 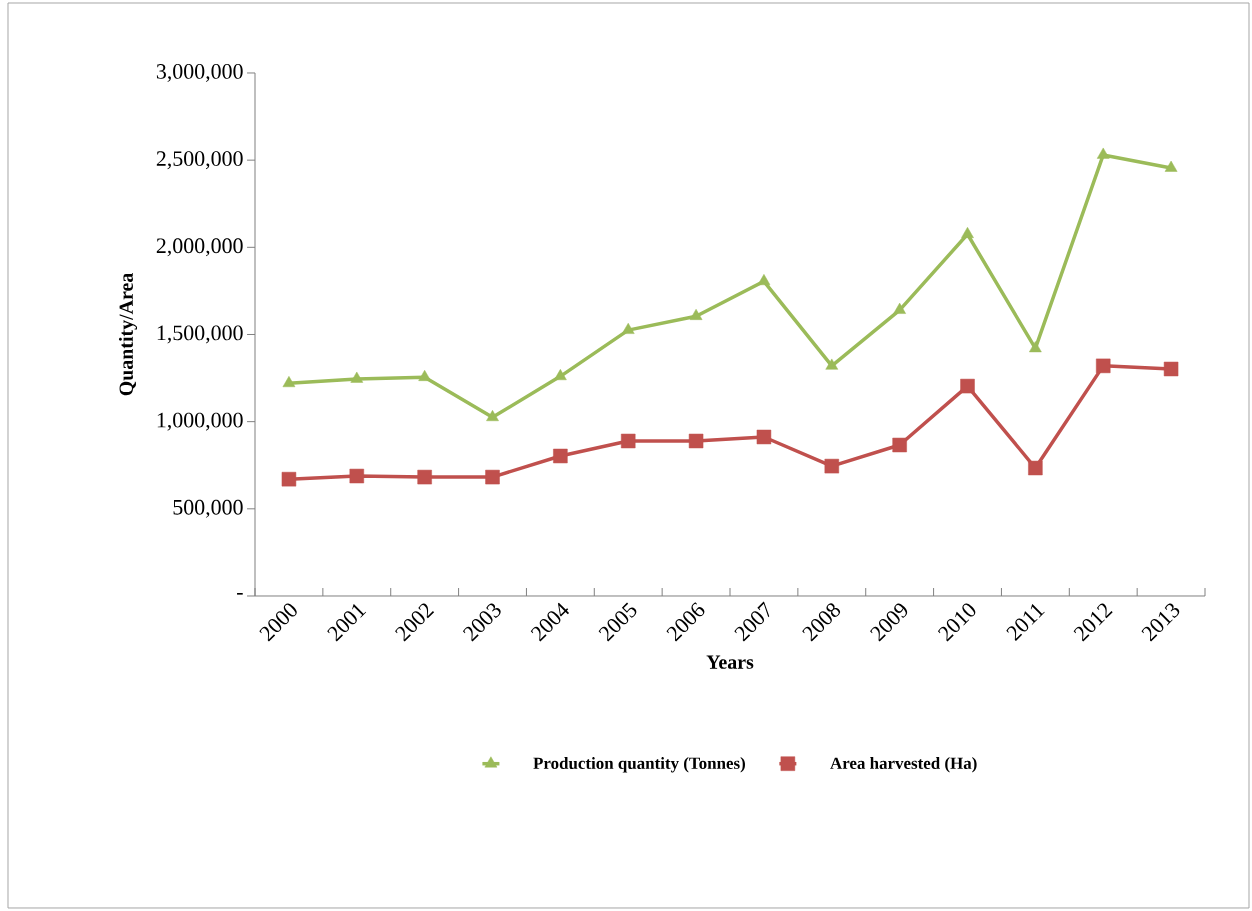 I want to click on y-tick-label: 1,000,000, so click(x=200, y=421).